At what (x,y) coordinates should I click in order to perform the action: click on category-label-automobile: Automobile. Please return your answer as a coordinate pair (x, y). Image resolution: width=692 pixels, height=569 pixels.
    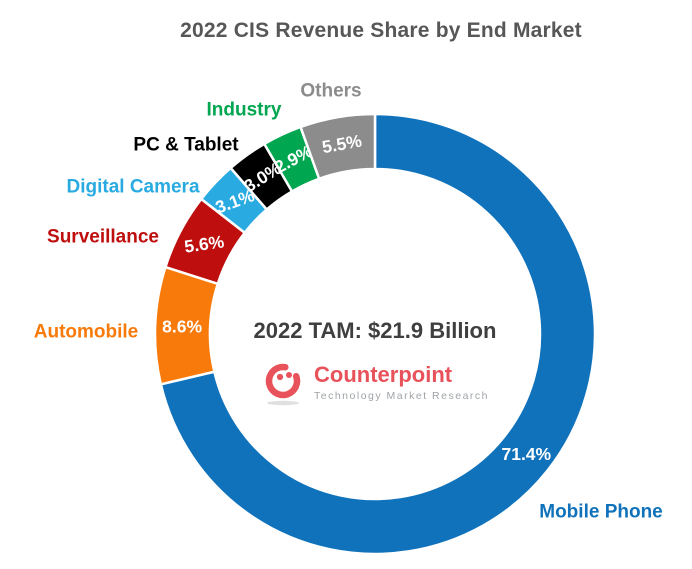
    Looking at the image, I should click on (86, 332).